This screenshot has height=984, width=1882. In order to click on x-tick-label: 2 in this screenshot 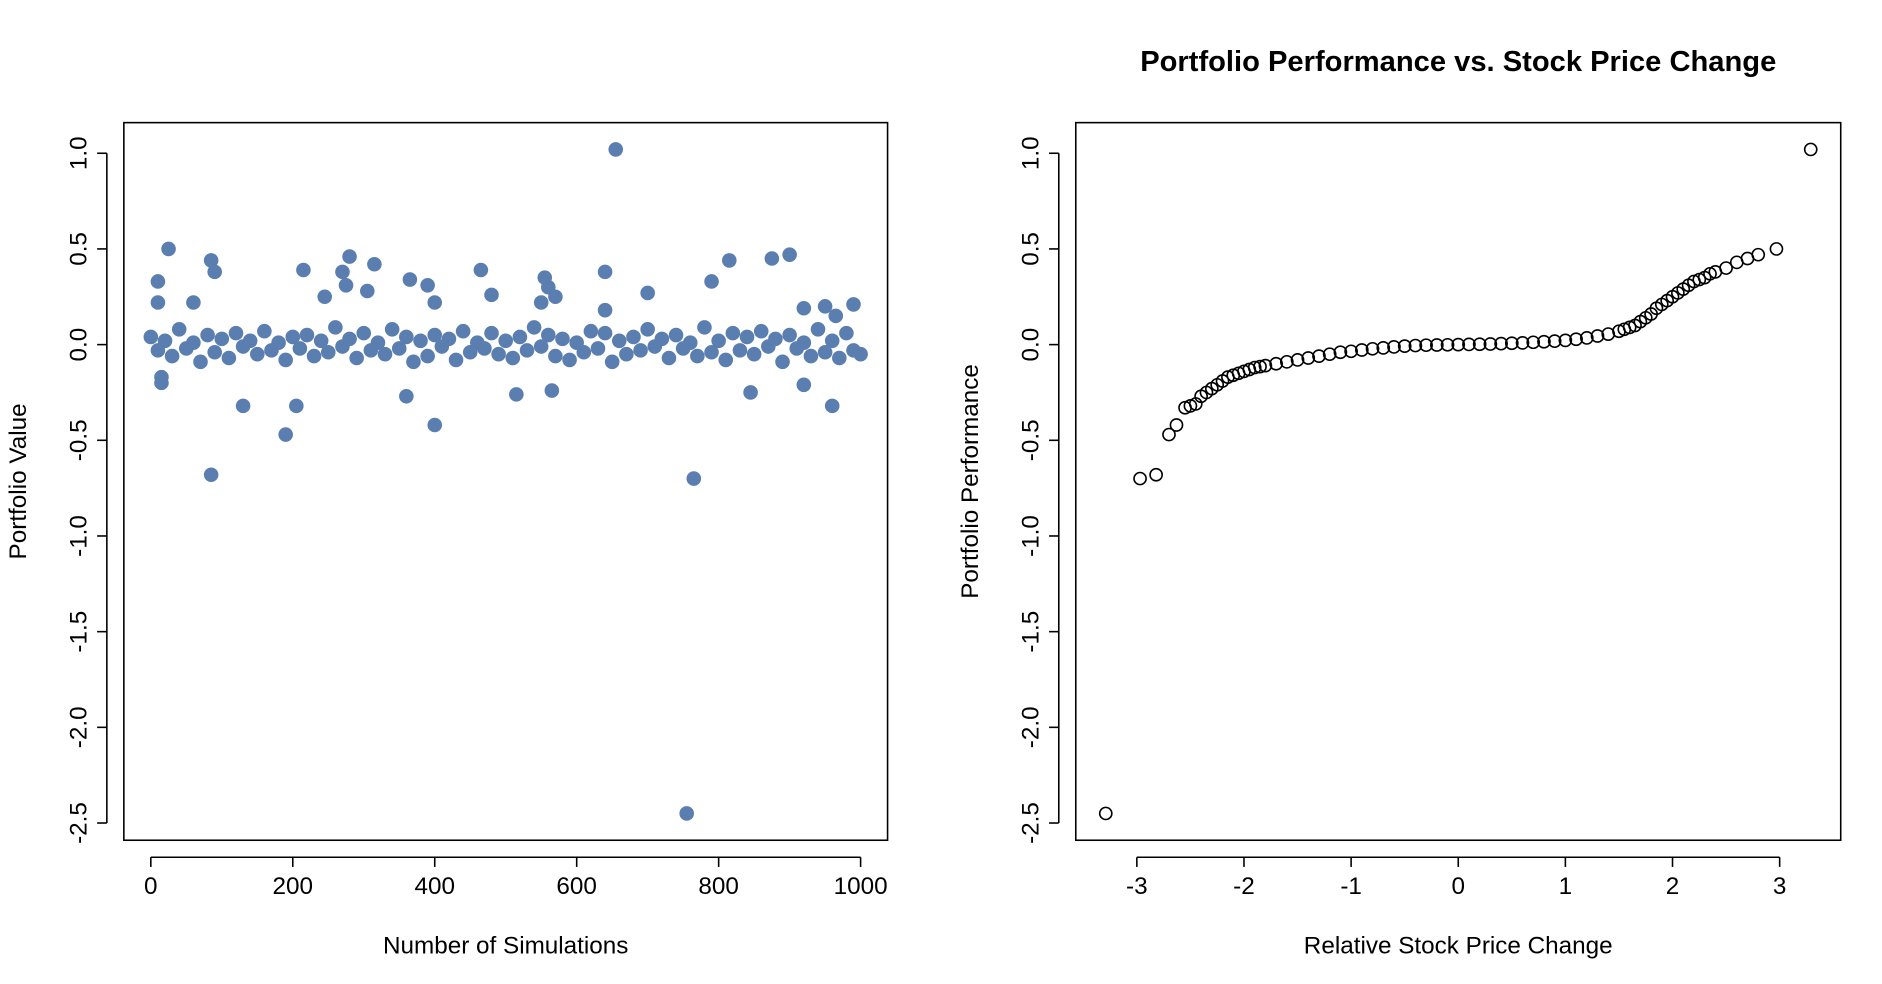, I will do `click(1672, 886)`.